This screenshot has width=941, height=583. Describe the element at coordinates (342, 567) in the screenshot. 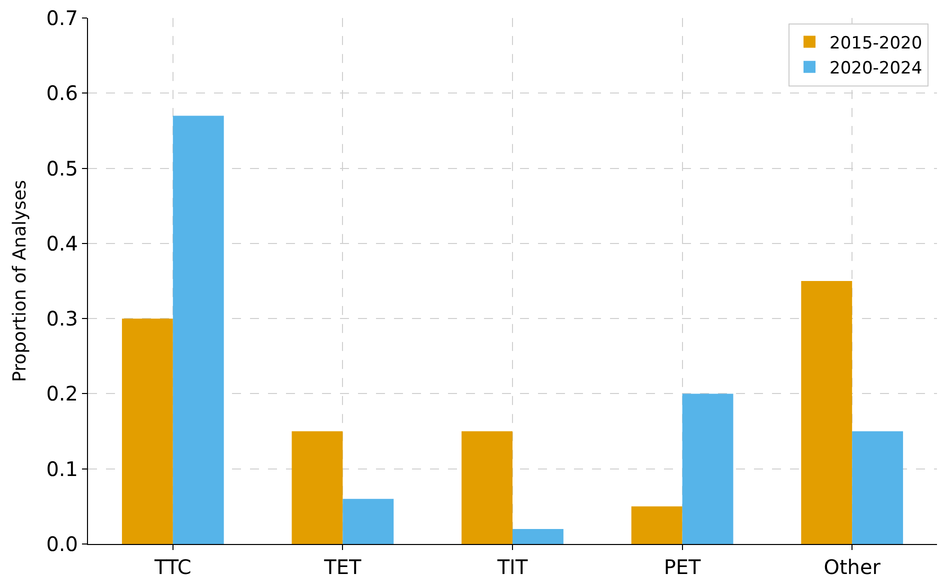

I see `x-tick-label: TET` at that location.